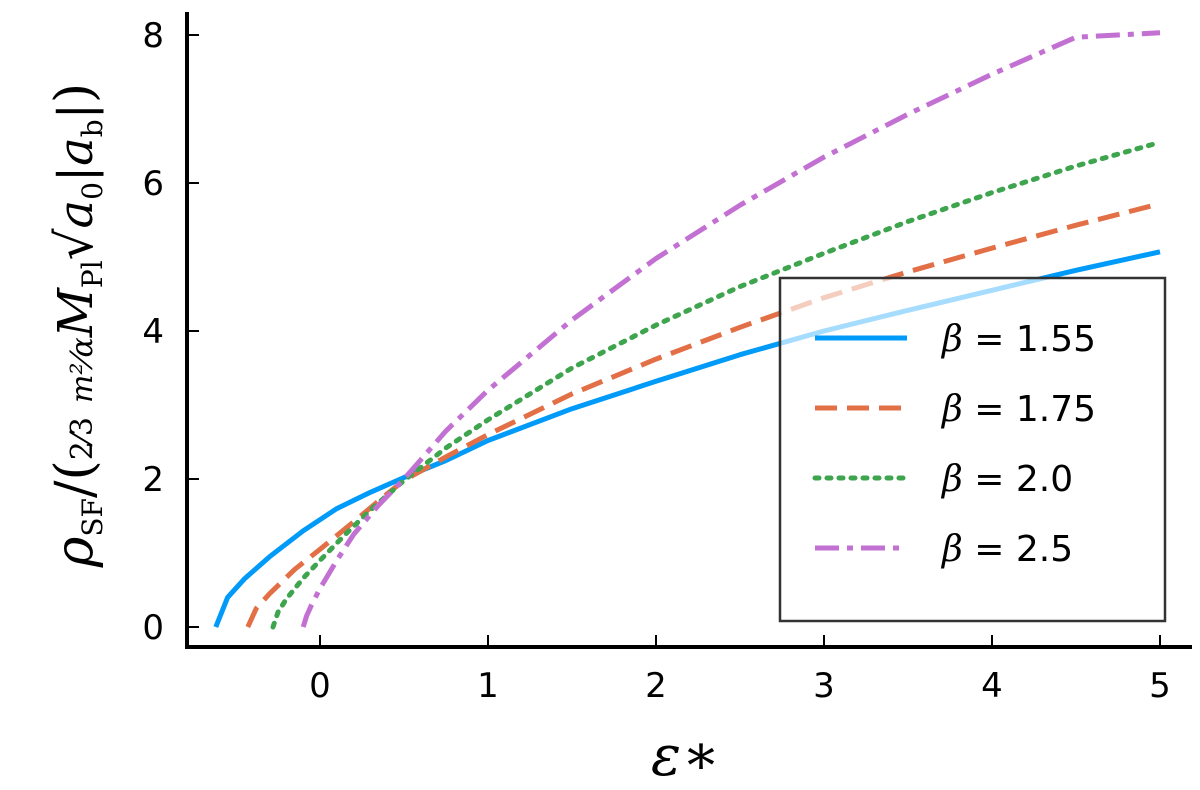 The height and width of the screenshot is (790, 1200). I want to click on legend-box, so click(972, 449).